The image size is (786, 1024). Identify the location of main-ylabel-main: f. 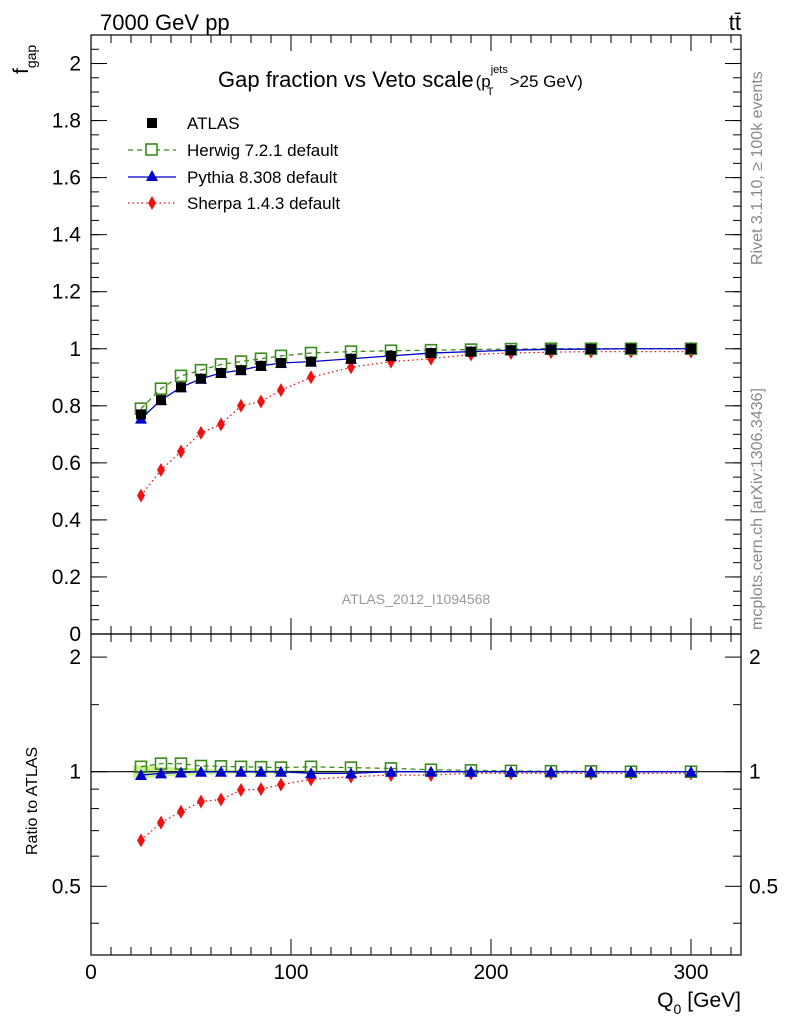
(21, 71).